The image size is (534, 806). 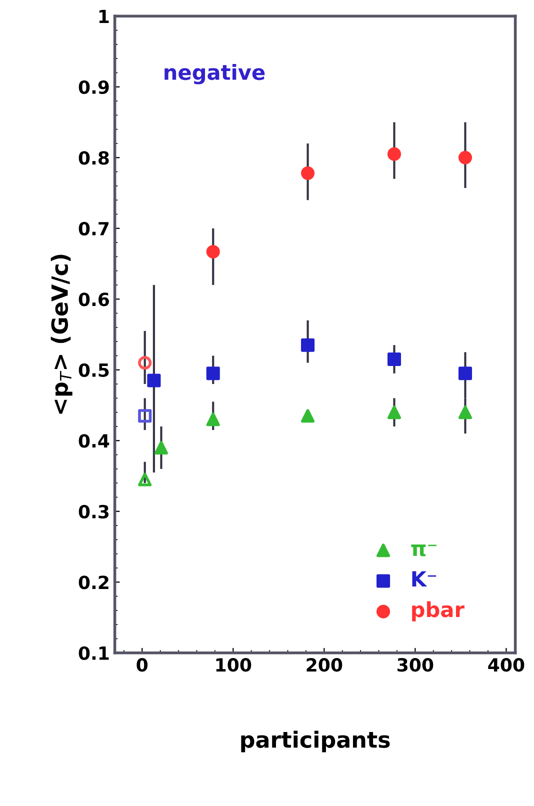 I want to click on legend-label: K⁻, so click(x=424, y=578).